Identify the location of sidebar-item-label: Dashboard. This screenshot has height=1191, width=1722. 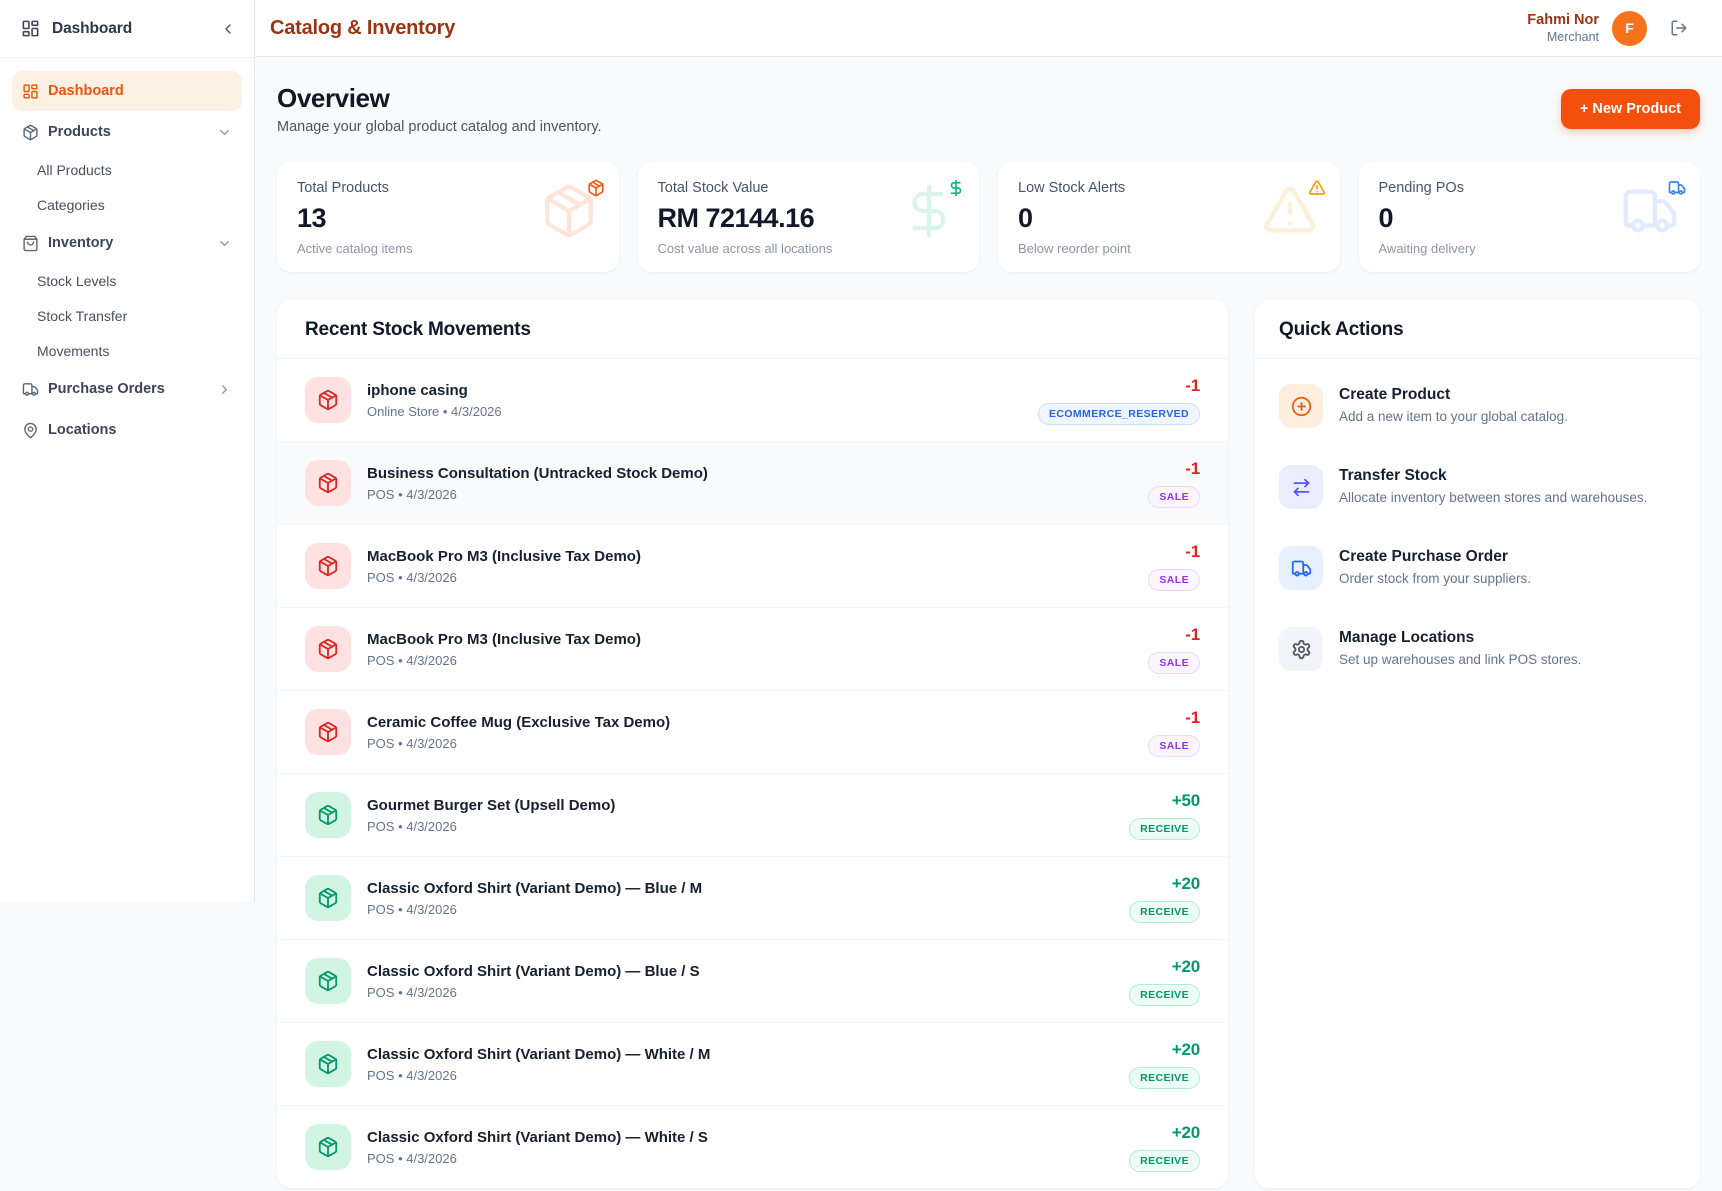
(86, 91).